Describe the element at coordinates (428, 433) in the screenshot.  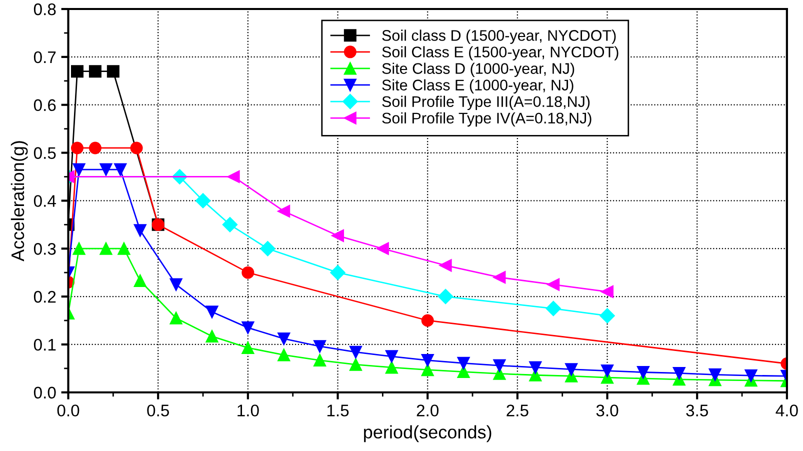
I see `x-axis-title: period(seconds)` at that location.